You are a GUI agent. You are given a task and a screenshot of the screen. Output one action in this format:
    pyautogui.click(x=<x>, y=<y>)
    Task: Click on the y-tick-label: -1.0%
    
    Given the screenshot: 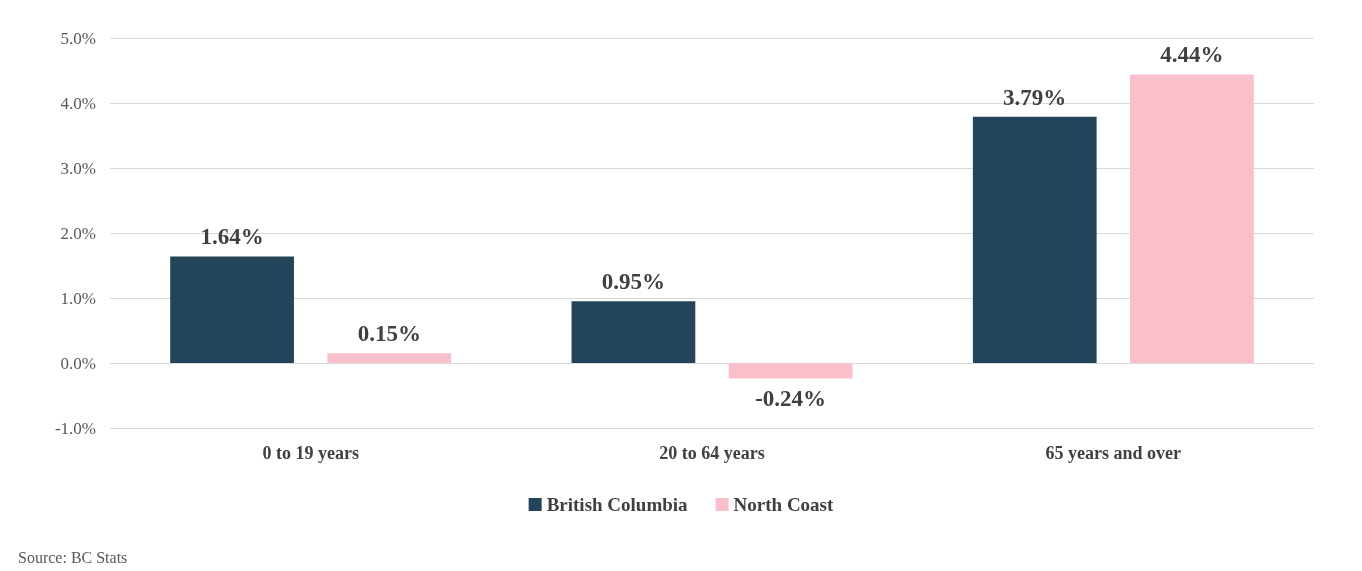 What is the action you would take?
    pyautogui.click(x=75, y=428)
    